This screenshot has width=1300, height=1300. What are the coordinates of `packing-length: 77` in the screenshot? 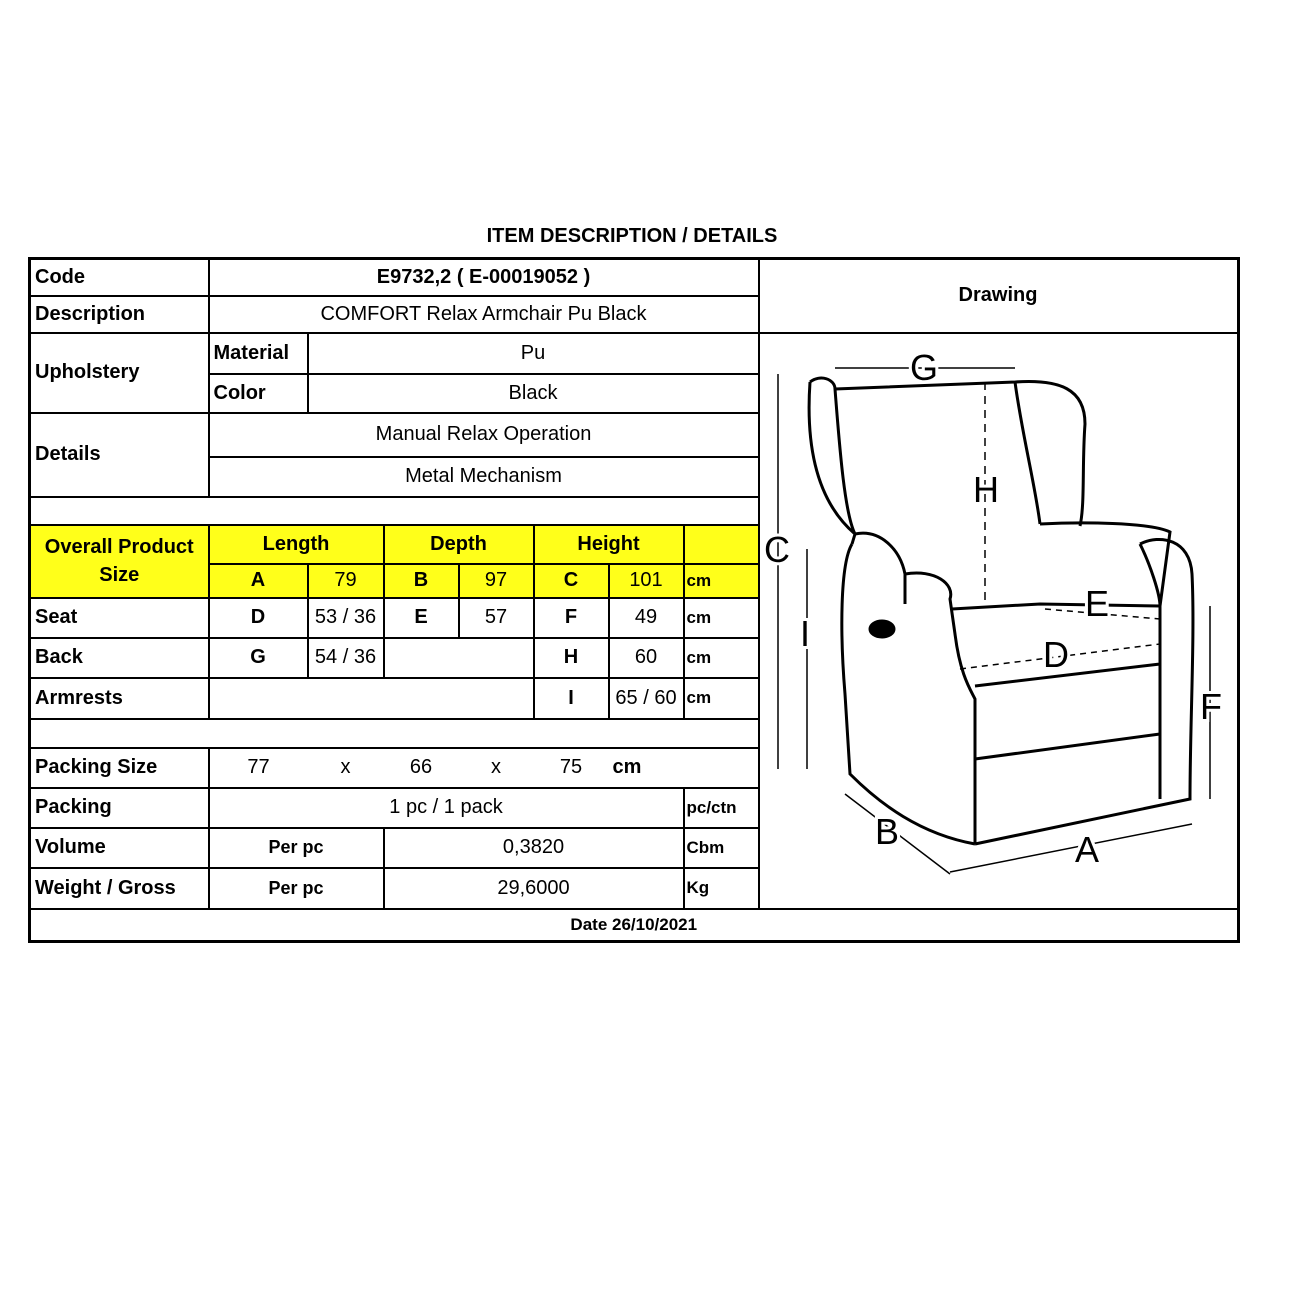 It's located at (258, 767).